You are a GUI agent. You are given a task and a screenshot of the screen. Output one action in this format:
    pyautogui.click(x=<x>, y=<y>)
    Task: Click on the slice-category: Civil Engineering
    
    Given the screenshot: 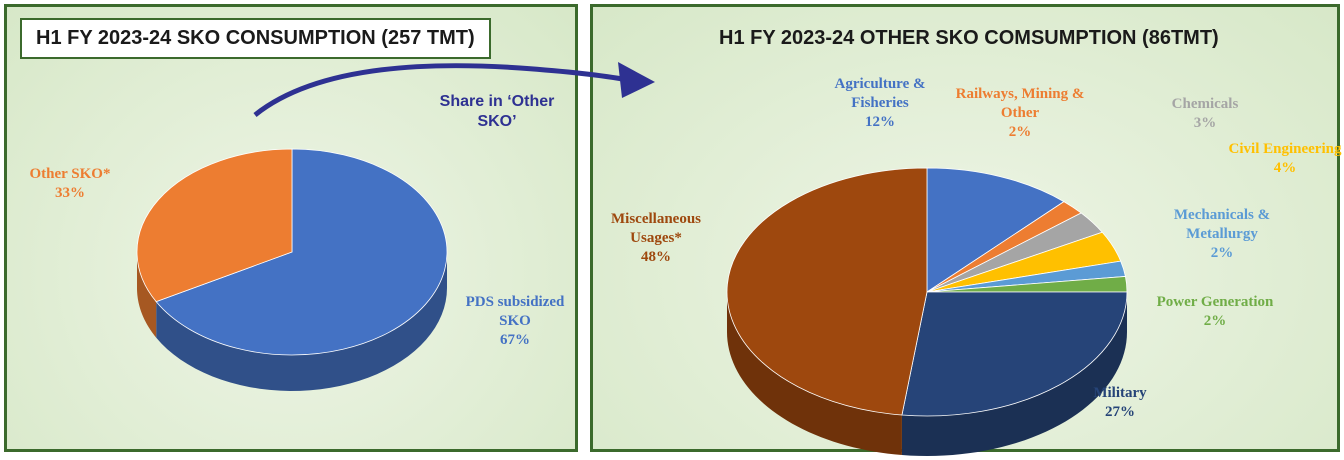 What is the action you would take?
    pyautogui.click(x=1285, y=149)
    